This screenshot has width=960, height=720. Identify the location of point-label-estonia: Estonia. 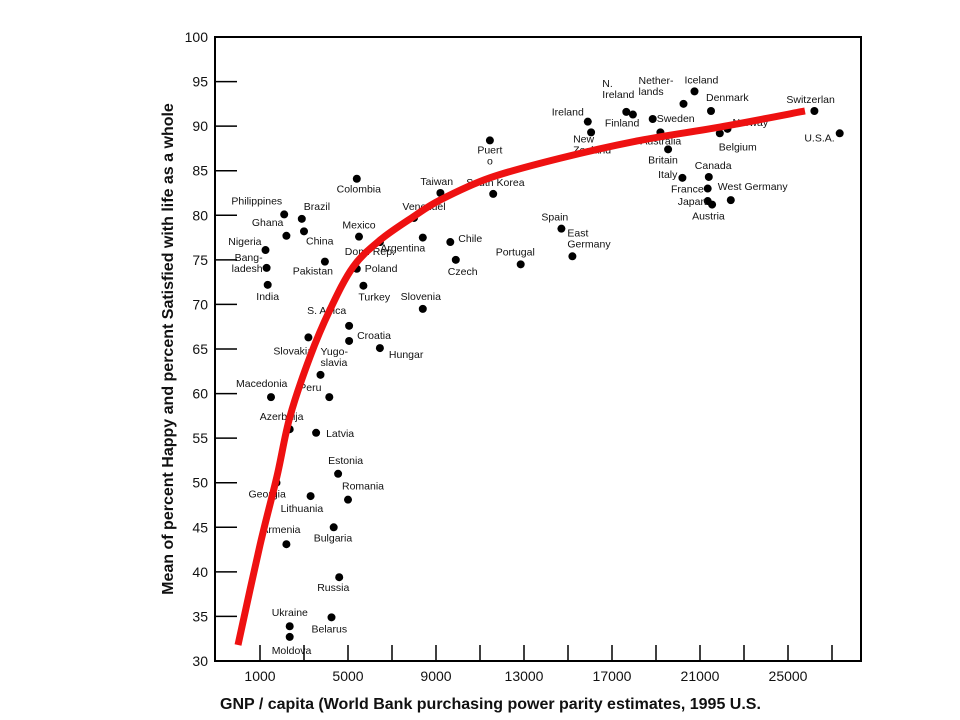
(345, 461).